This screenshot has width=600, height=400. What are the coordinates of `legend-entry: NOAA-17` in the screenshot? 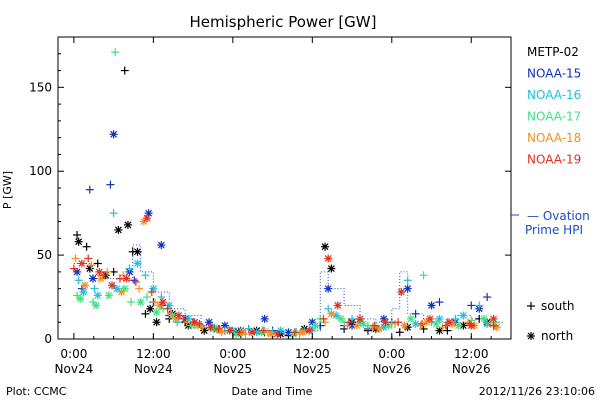 It's located at (554, 117).